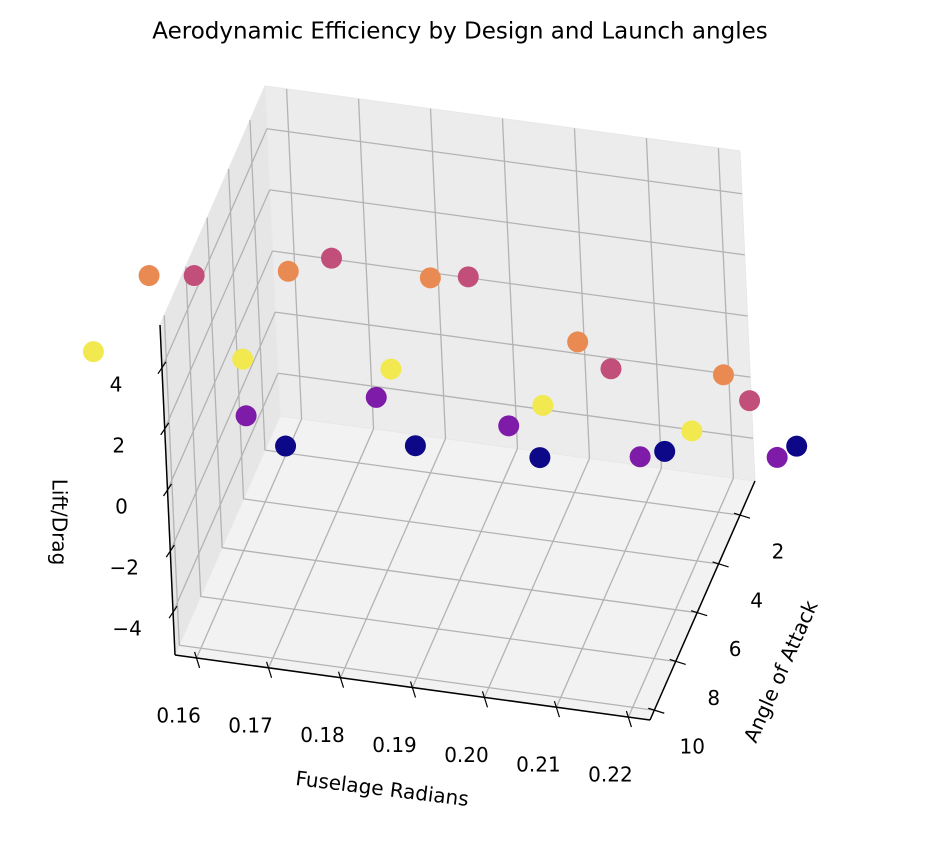 The width and height of the screenshot is (932, 848). I want to click on z-tick-label: 2, so click(118, 445).